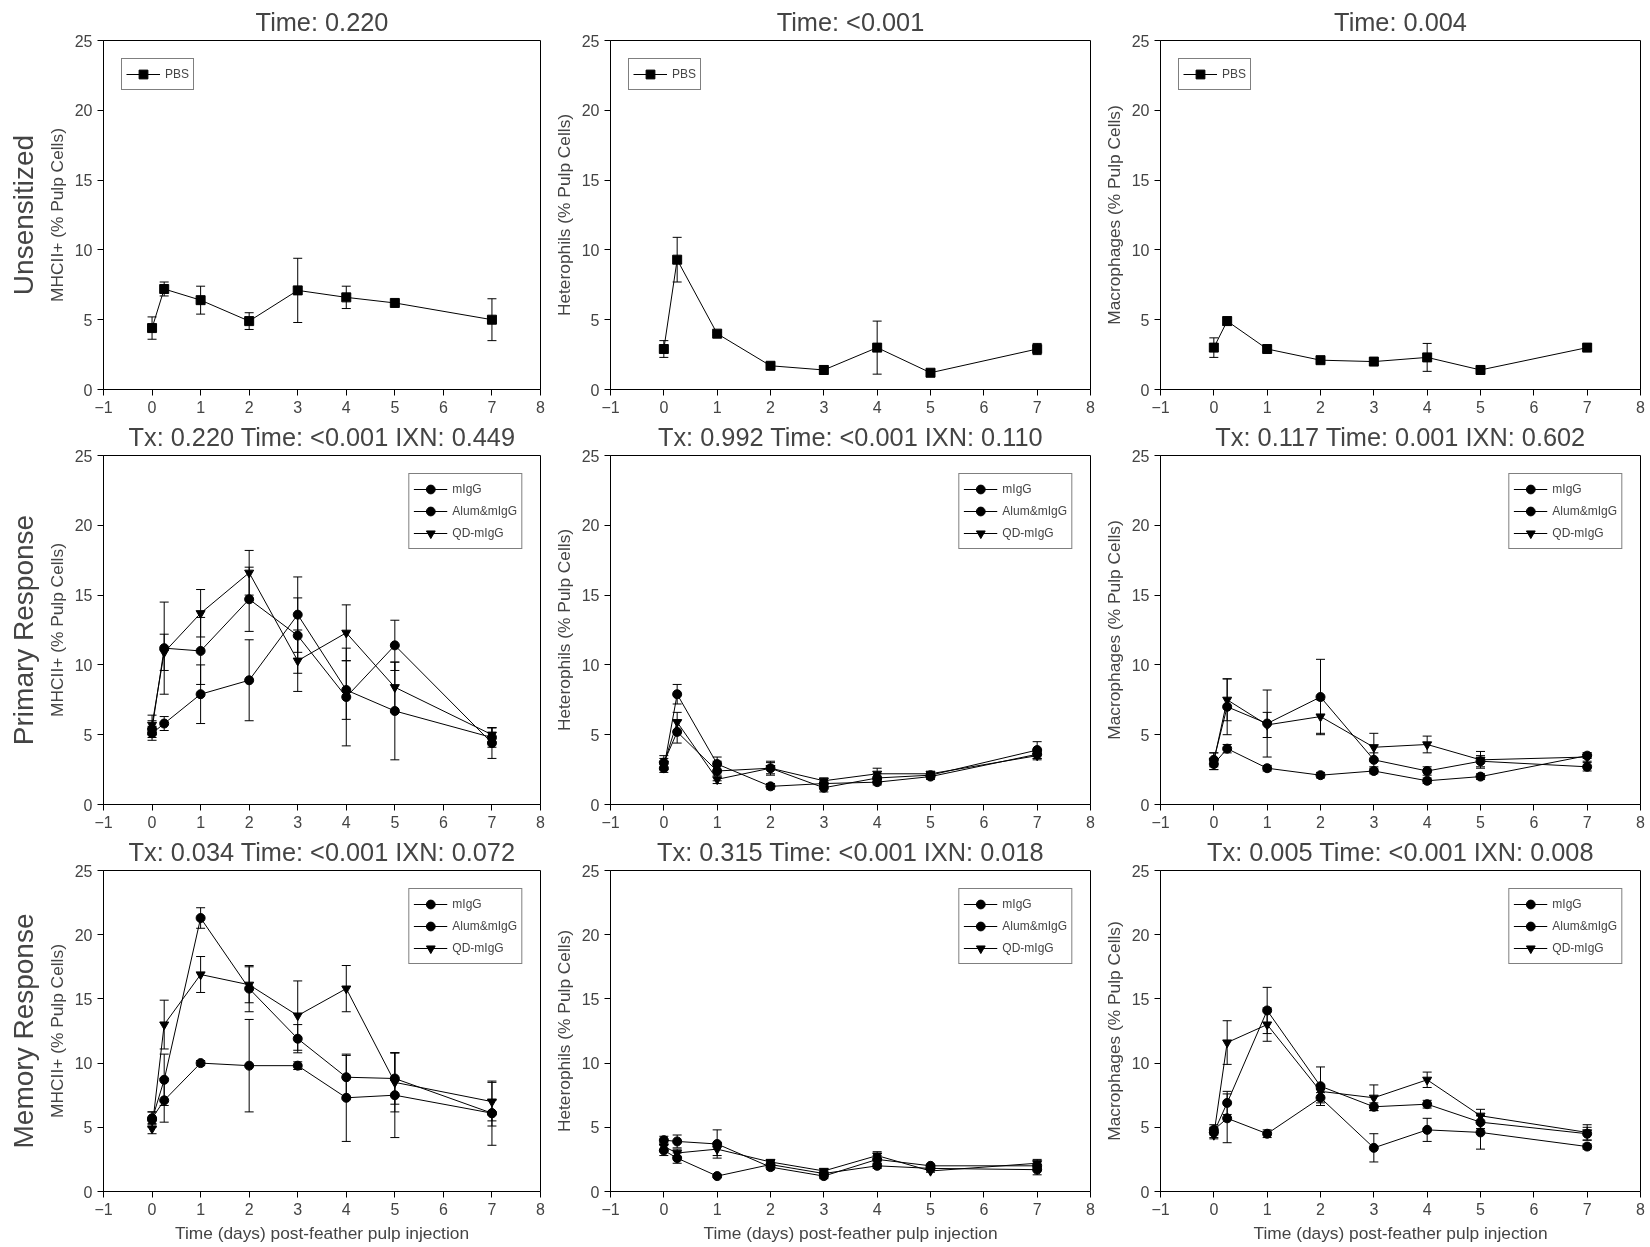 The height and width of the screenshot is (1247, 1650). I want to click on text: Primary Response, so click(23, 630).